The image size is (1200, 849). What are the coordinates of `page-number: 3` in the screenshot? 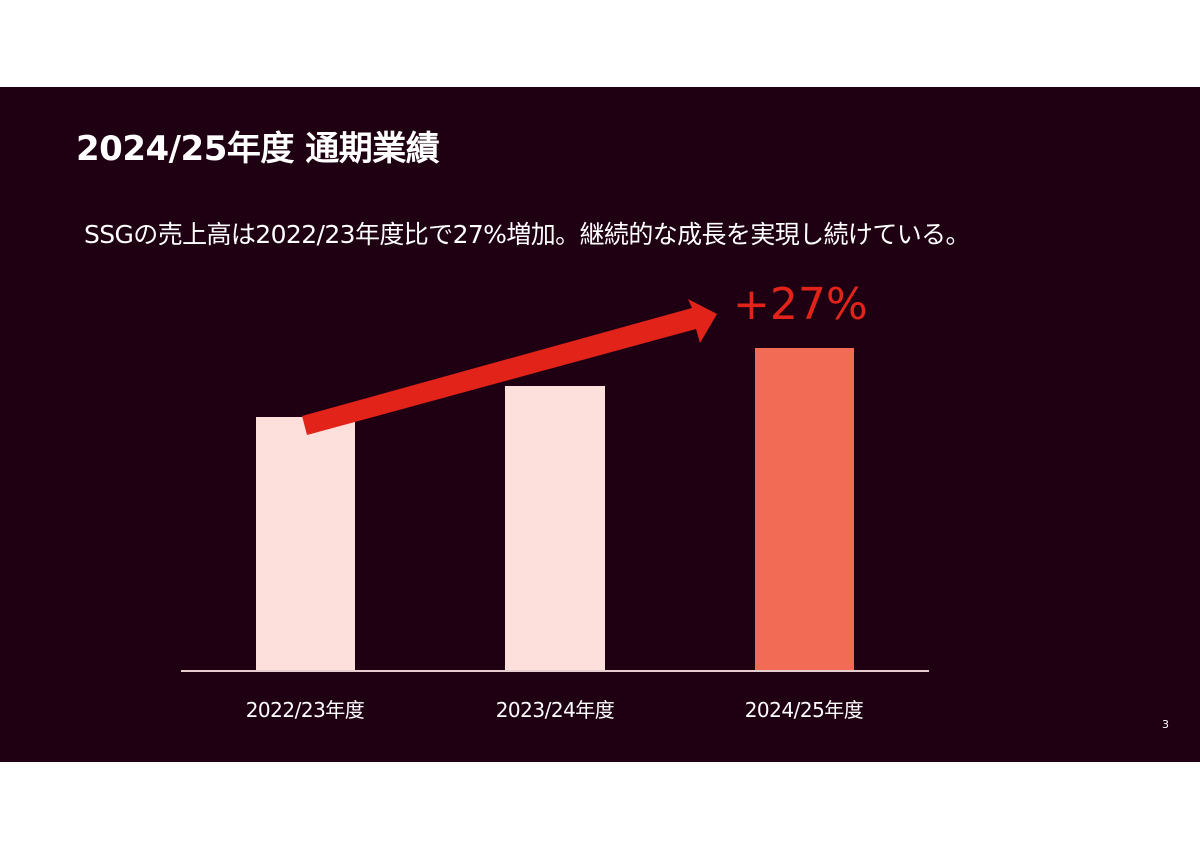 It's located at (1165, 724).